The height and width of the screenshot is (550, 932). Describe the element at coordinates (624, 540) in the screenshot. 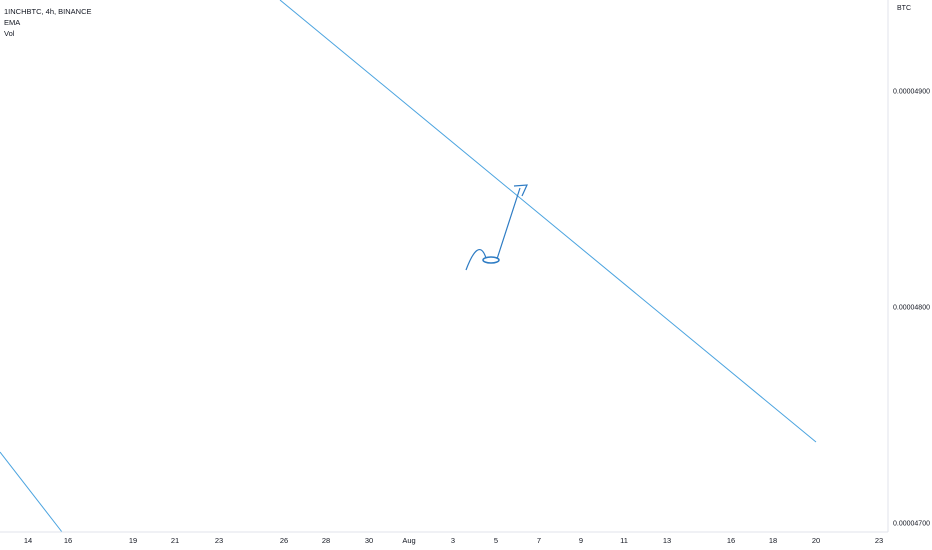

I see `time-tick-label: 11` at that location.